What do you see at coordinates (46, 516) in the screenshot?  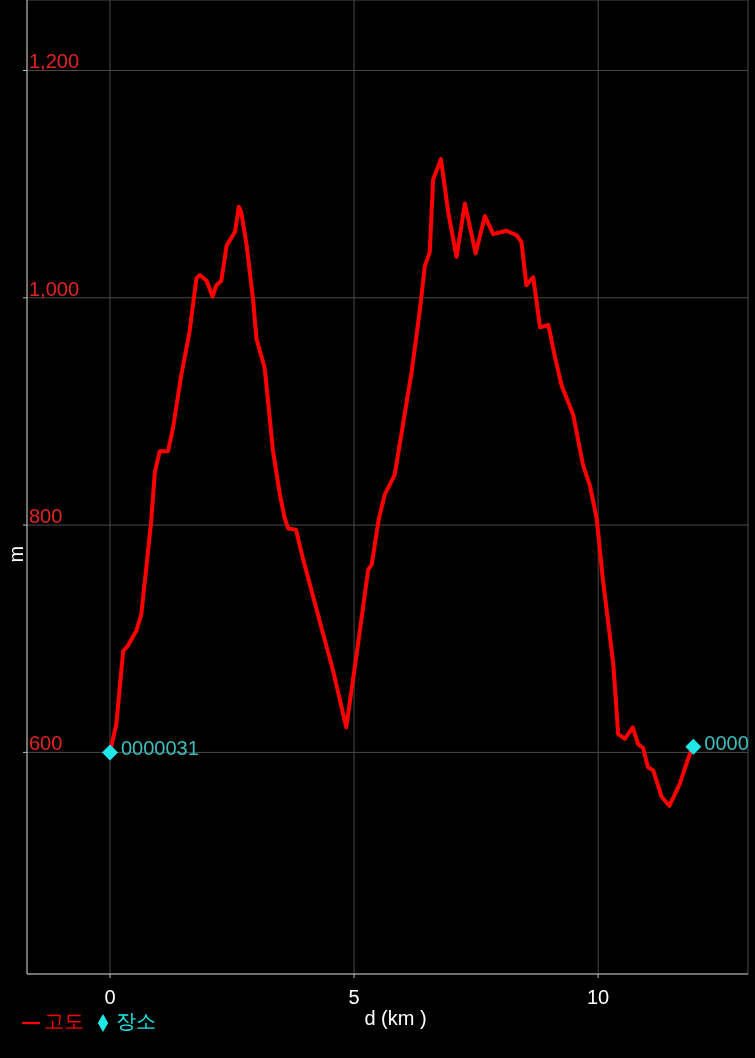 I see `y-tick-label: 800` at bounding box center [46, 516].